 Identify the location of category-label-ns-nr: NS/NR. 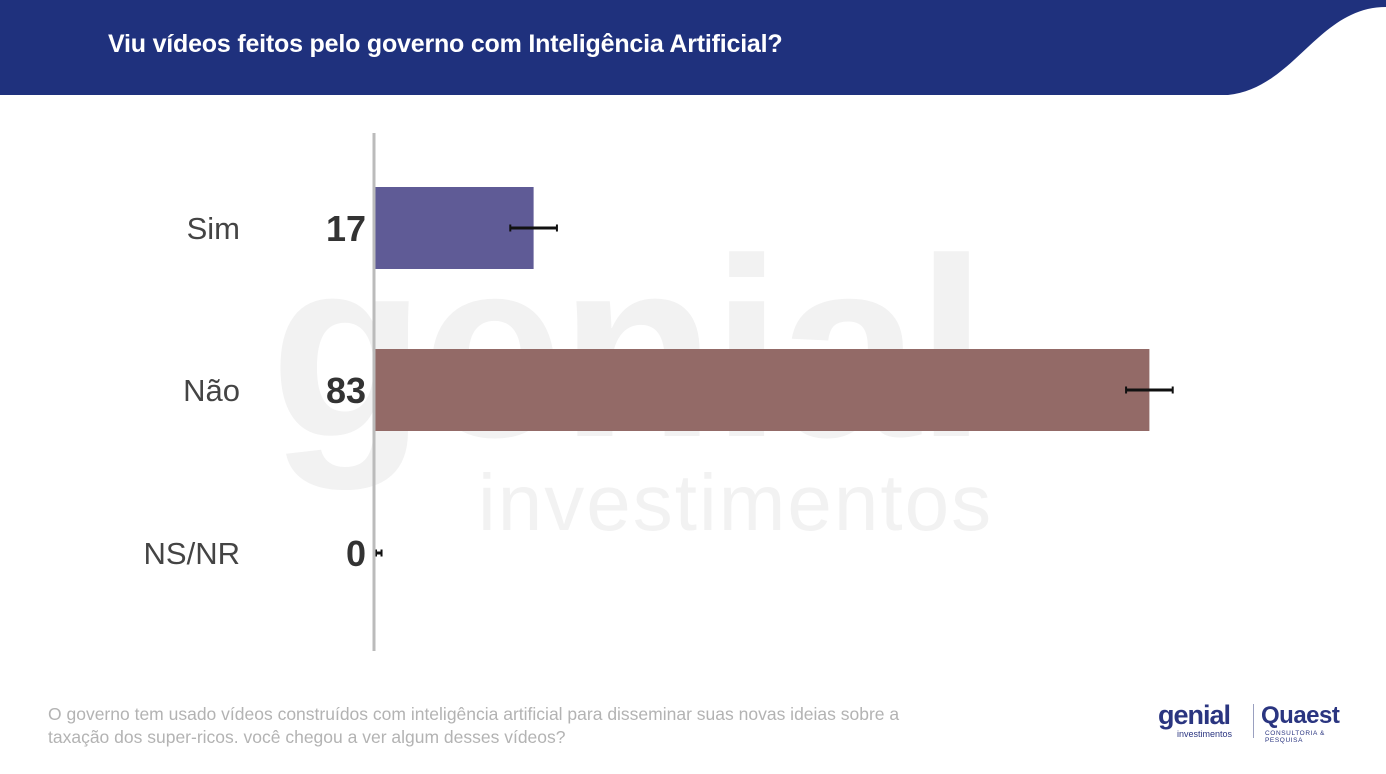
(192, 553).